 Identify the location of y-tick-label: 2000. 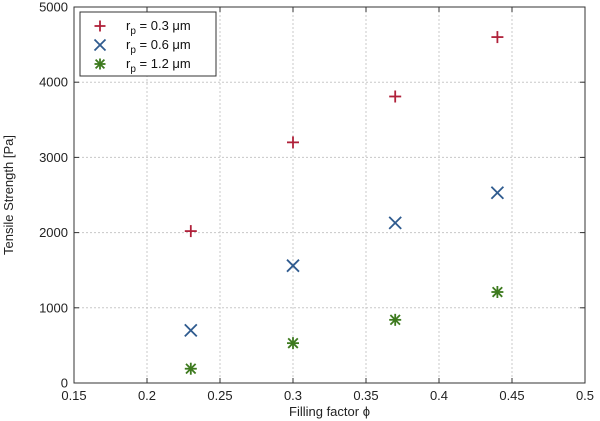
(53, 232).